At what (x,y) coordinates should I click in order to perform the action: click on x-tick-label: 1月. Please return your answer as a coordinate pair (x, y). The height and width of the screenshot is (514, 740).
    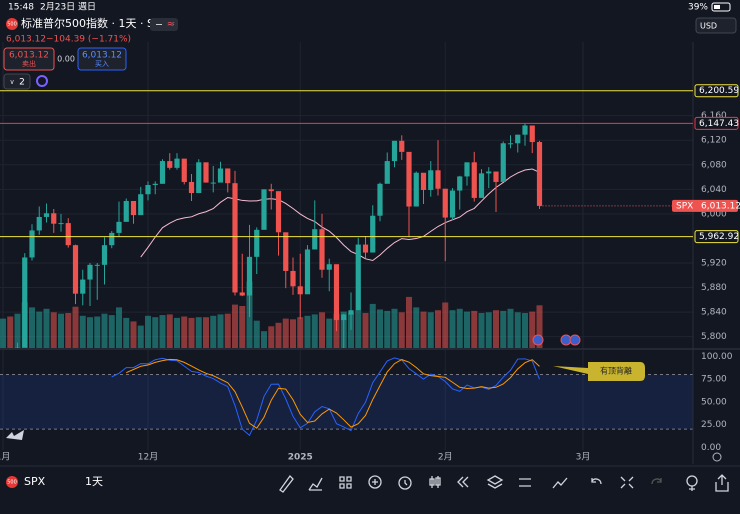
    Looking at the image, I should click on (5, 457).